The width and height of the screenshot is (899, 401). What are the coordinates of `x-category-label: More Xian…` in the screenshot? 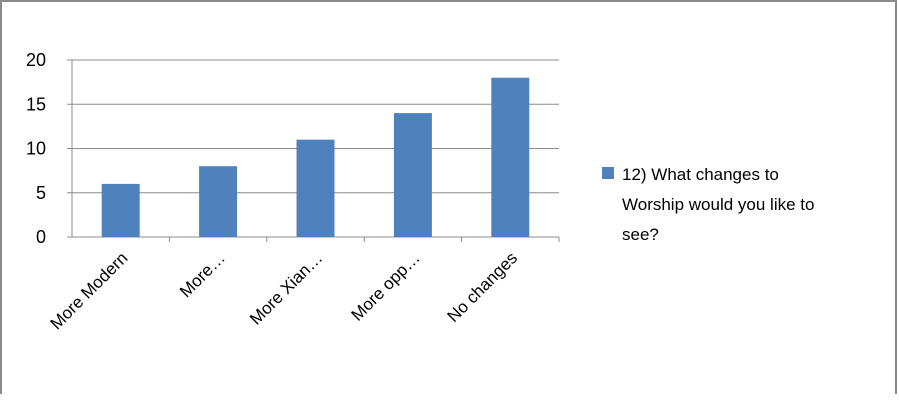 It's located at (286, 288).